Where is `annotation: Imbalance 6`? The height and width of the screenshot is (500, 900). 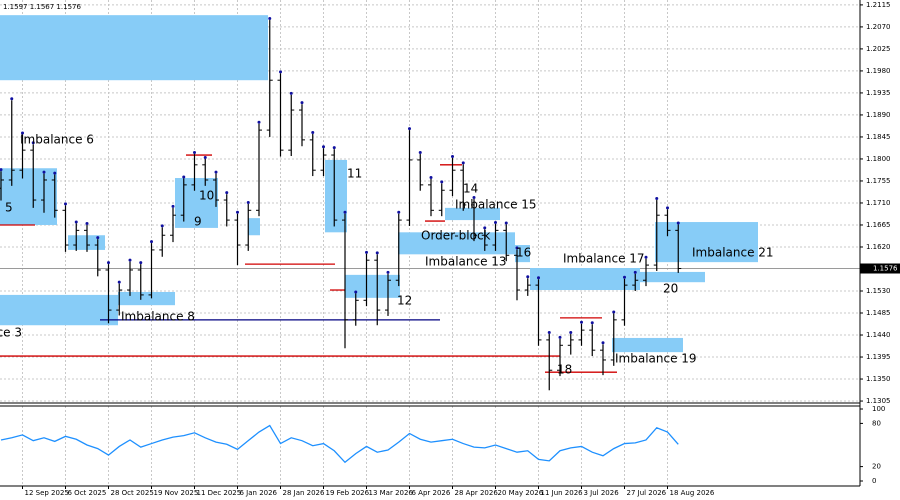 annotation: Imbalance 6 is located at coordinates (57, 140).